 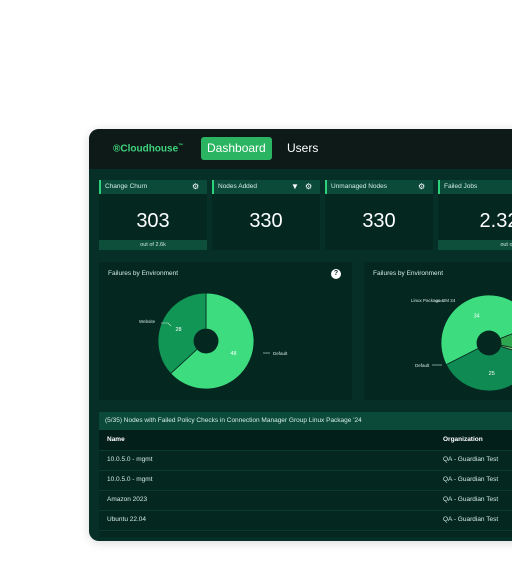 I want to click on column-header-name: Name, so click(x=116, y=439).